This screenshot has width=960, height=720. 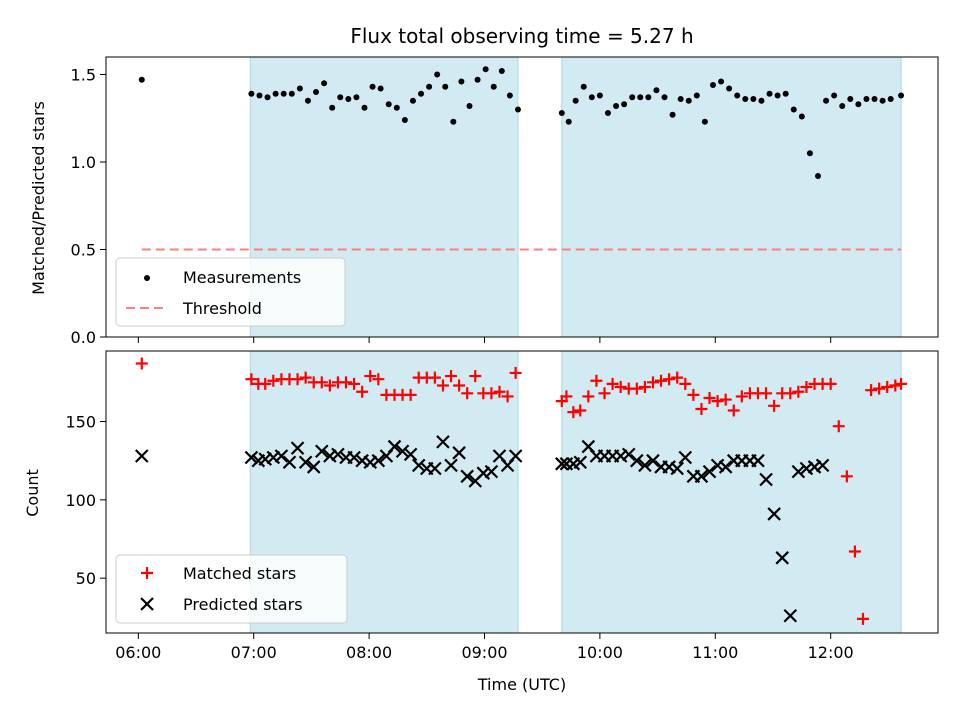 What do you see at coordinates (83, 250) in the screenshot?
I see `y-tick-label: 0.5` at bounding box center [83, 250].